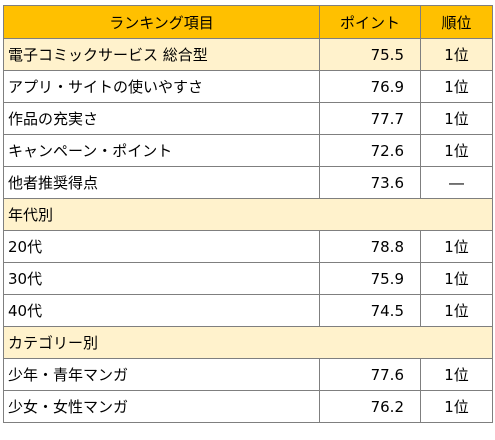 The height and width of the screenshot is (440, 495). What do you see at coordinates (456, 22) in the screenshot?
I see `header-rank: 順位` at bounding box center [456, 22].